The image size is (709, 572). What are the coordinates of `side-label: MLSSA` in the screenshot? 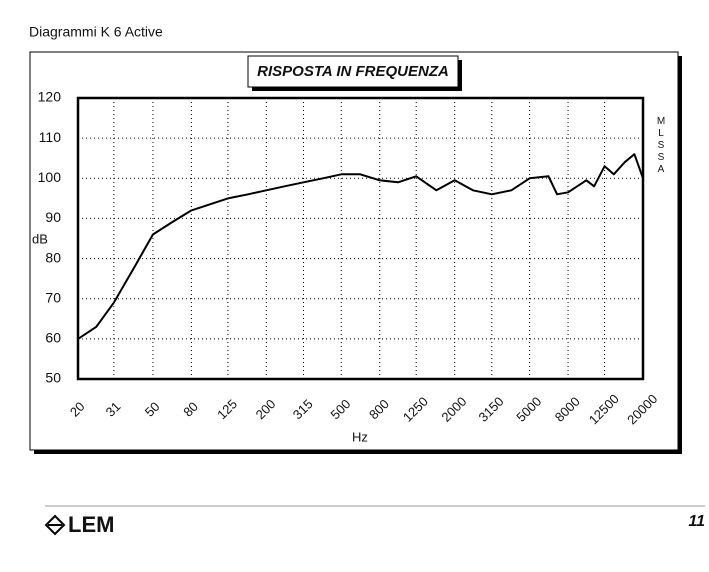 It's located at (661, 146).